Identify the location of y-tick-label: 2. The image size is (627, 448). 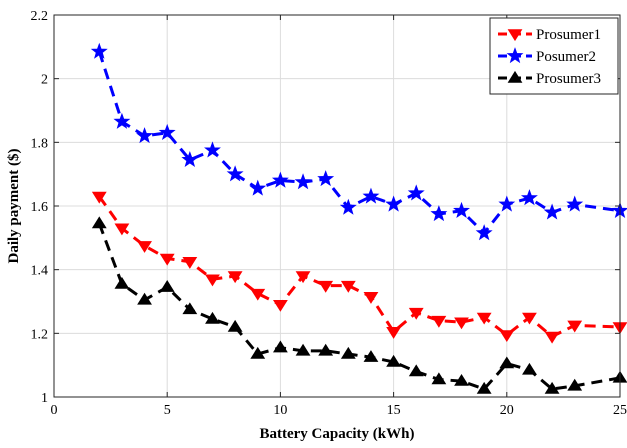
(44, 80).